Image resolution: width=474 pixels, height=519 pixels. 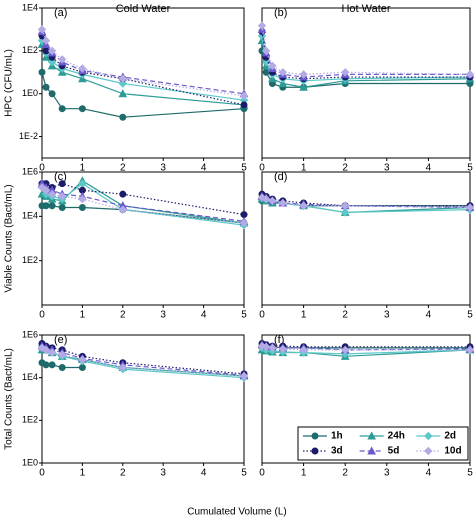 What do you see at coordinates (30, 171) in the screenshot?
I see `y-tick-label: 1E6` at bounding box center [30, 171].